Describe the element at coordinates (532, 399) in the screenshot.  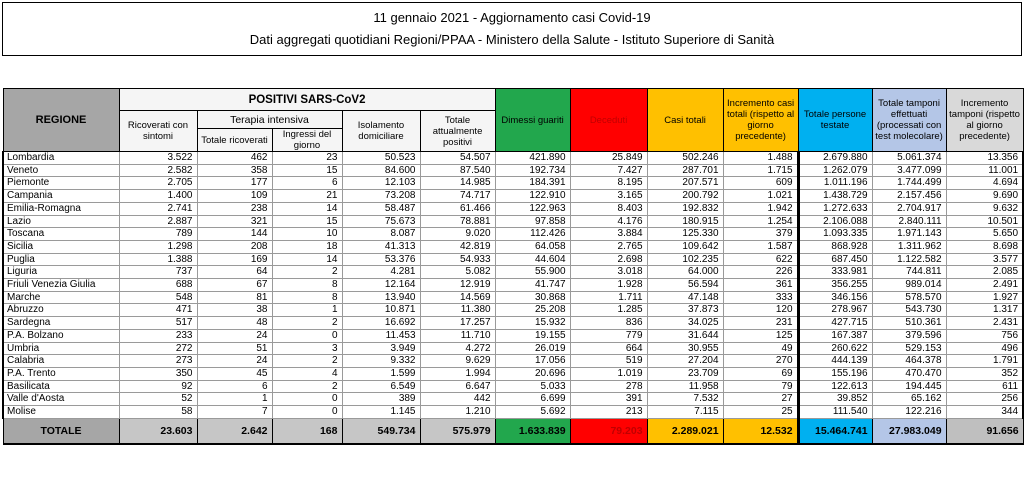
I see `cell-dimessi-guariti: 6.699` at that location.